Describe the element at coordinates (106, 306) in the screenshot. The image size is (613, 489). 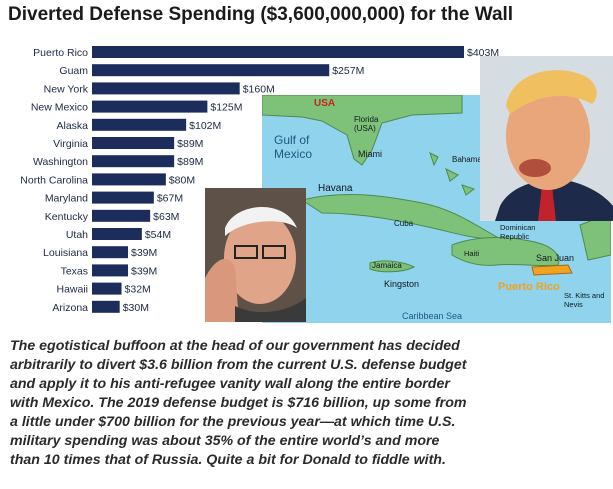
I see `bar-arizona` at that location.